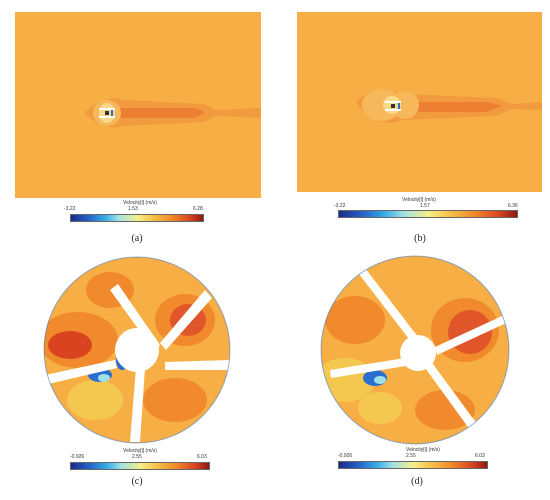  Describe the element at coordinates (137, 238) in the screenshot. I see `subfigure-label-a: (a)` at that location.